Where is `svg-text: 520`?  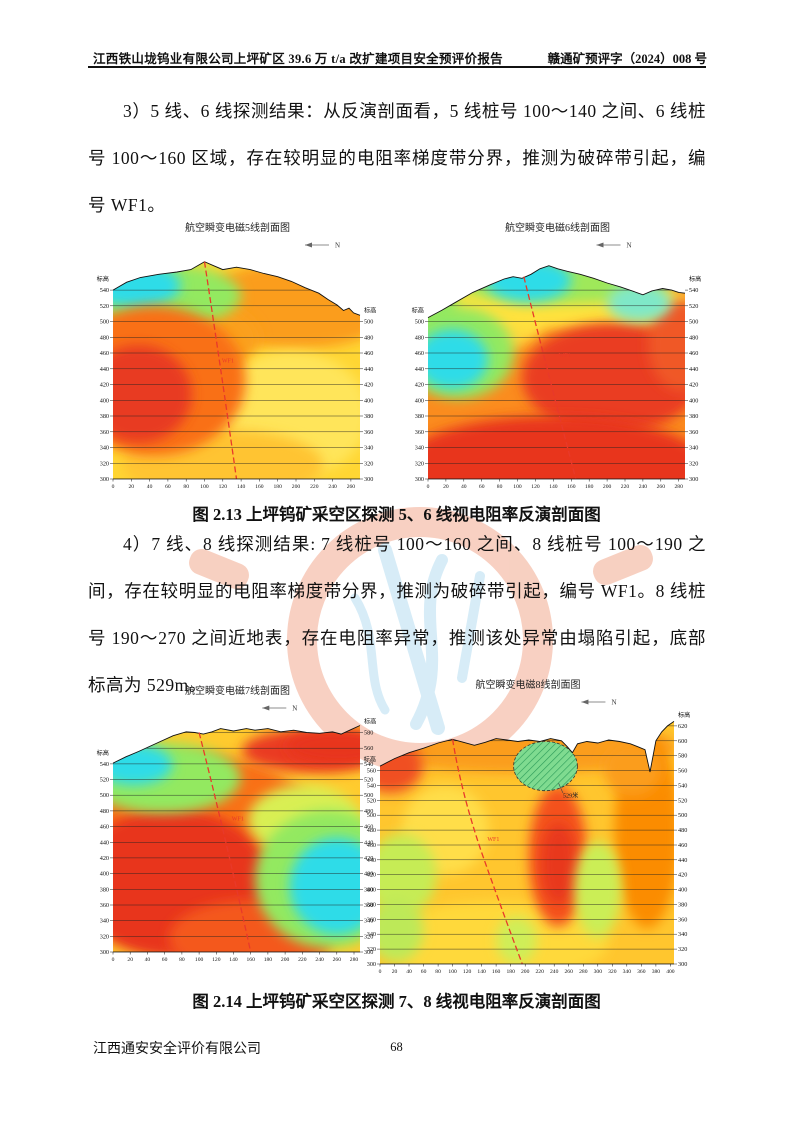 svg-text: 520 is located at coordinates (368, 780).